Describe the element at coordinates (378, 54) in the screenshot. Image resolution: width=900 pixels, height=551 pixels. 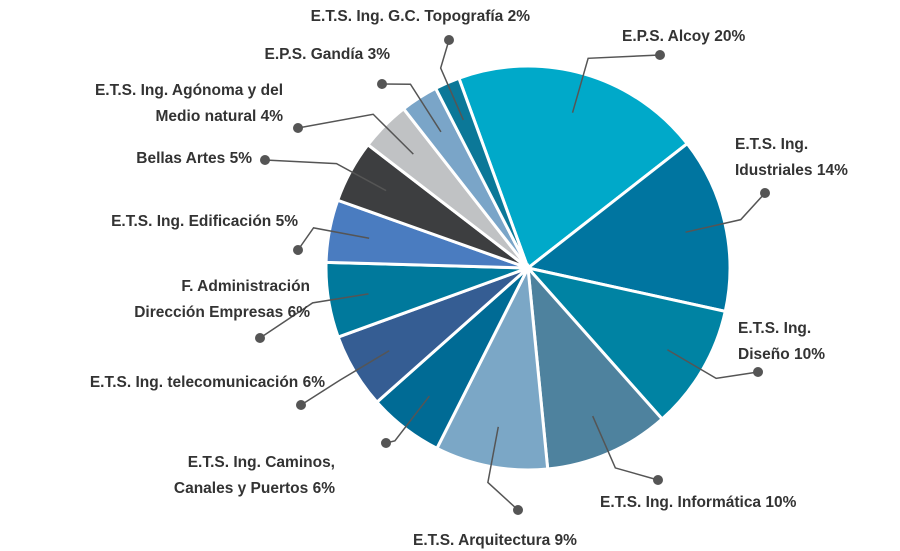
I see `value-label: 3%` at that location.